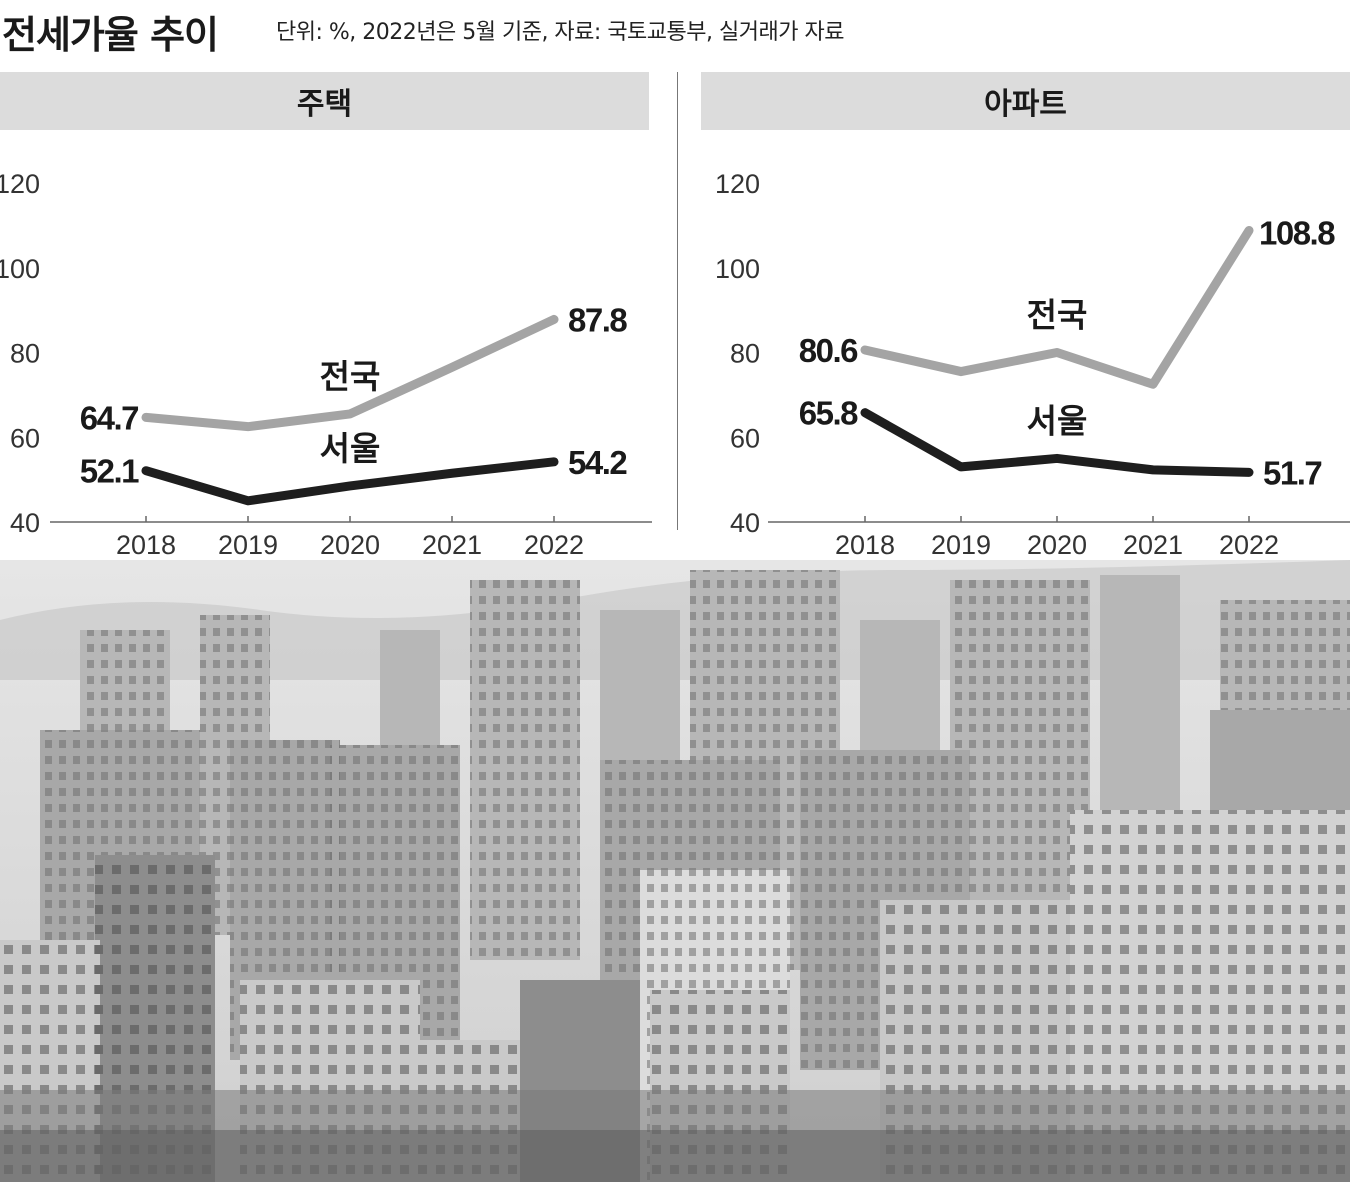 The height and width of the screenshot is (1182, 1350). What do you see at coordinates (324, 101) in the screenshot?
I see `panel-header-housing: 주택` at bounding box center [324, 101].